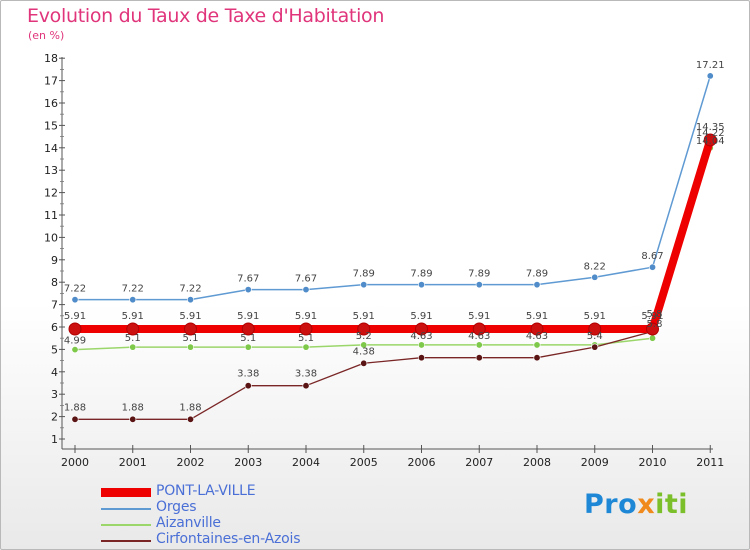 The image size is (750, 550). I want to click on y-tick-label: 2, so click(54, 417).